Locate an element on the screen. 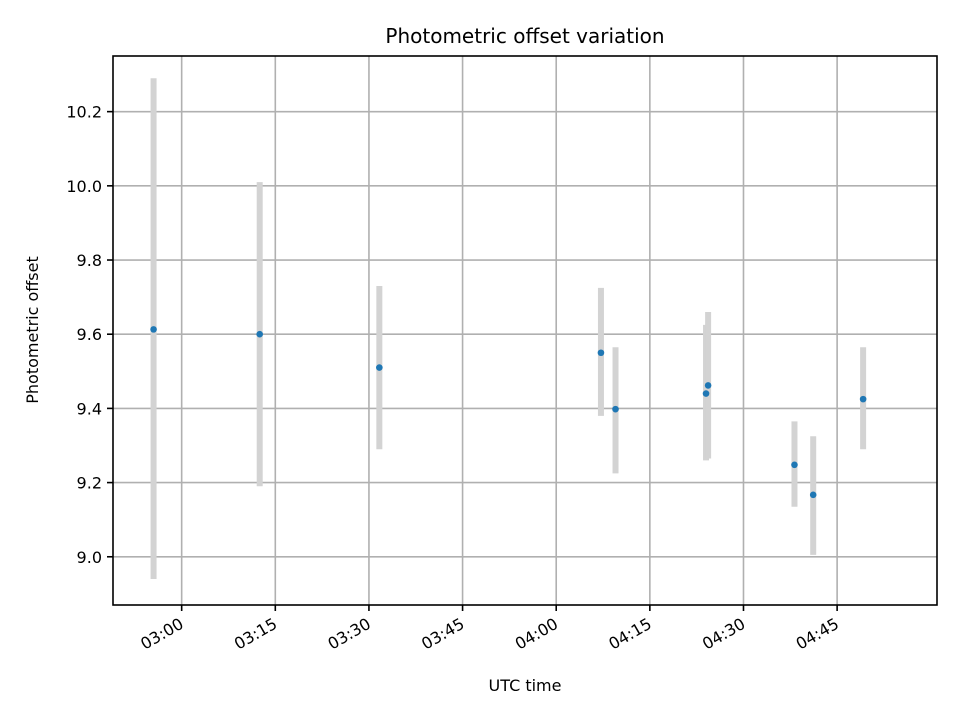  x-tick-label: 03:15 is located at coordinates (255, 634).